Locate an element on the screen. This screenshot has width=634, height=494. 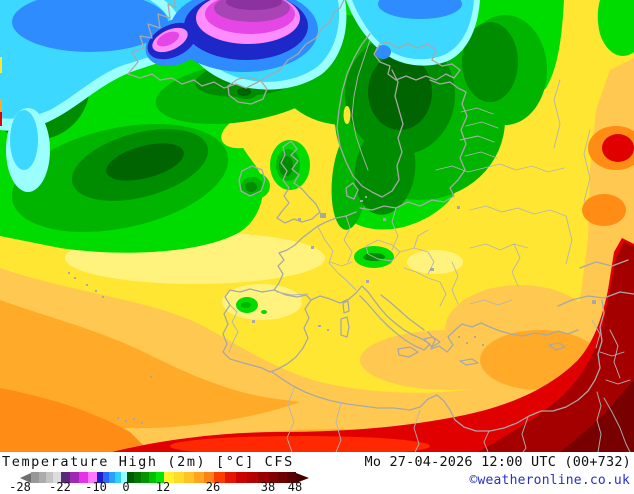
legend-tick-label: 38 is located at coordinates (268, 487).